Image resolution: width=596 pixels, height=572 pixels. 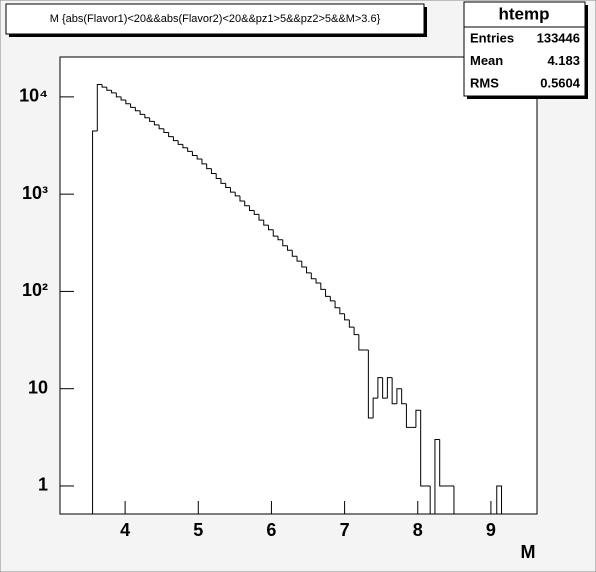 What do you see at coordinates (198, 530) in the screenshot?
I see `x-tick-label: 5` at bounding box center [198, 530].